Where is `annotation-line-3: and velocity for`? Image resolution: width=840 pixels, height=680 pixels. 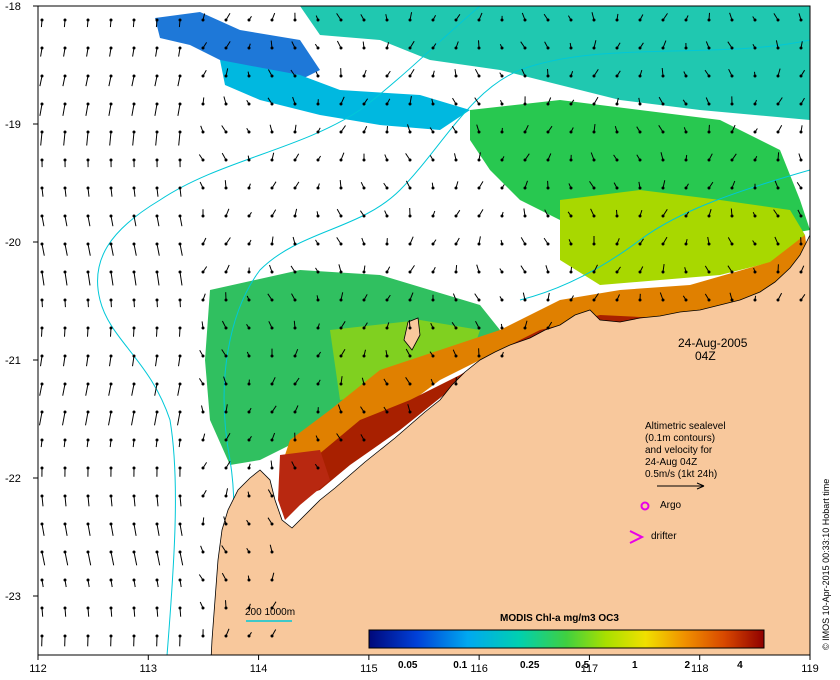
annotation-line-3: and velocity for is located at coordinates (679, 450).